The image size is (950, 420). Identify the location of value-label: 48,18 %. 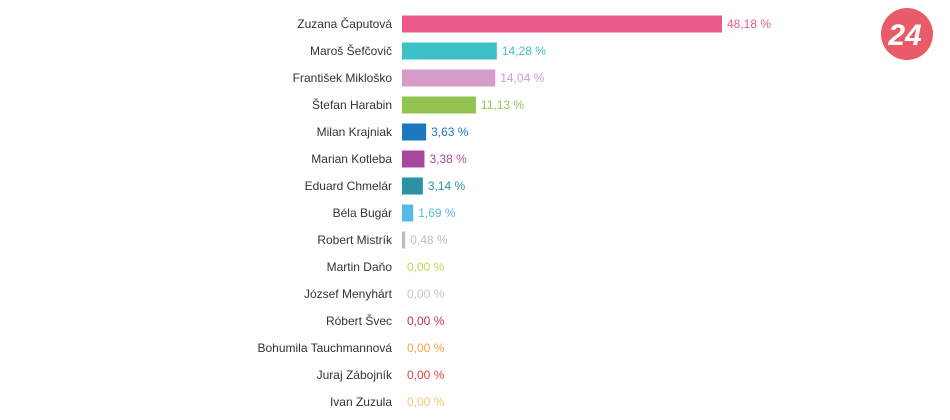
(749, 24).